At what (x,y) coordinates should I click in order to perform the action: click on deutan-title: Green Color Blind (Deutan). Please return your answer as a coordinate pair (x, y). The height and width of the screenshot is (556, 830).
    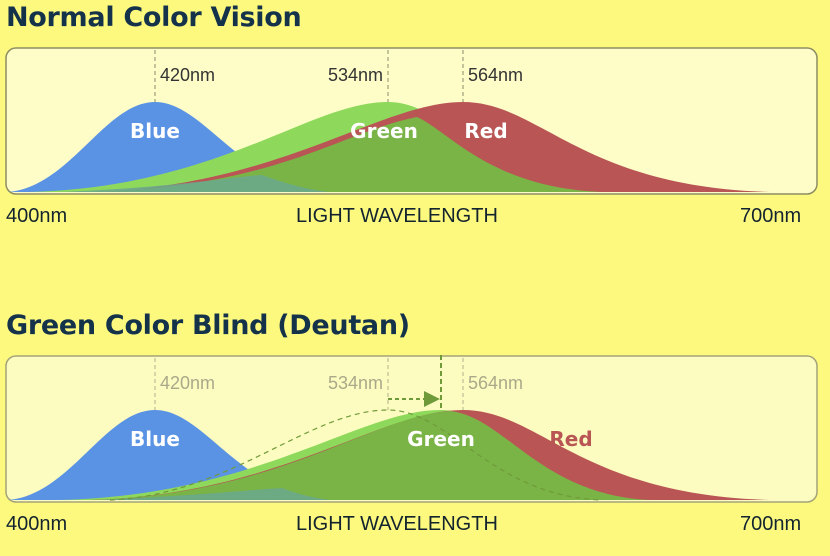
    Looking at the image, I should click on (208, 325).